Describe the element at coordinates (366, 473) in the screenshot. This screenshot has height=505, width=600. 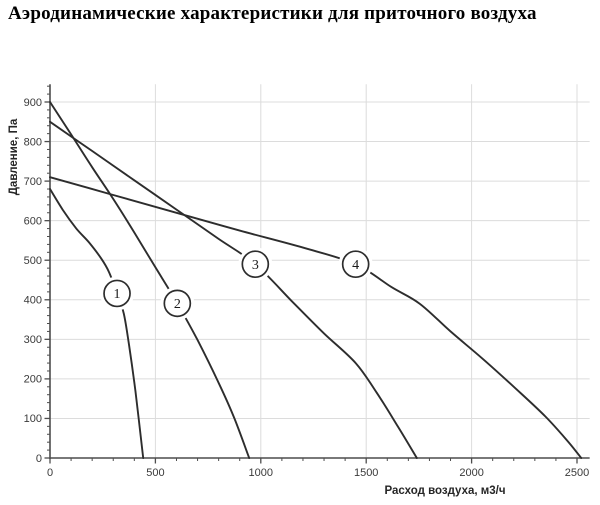
I see `x-tick-label: 1500` at that location.